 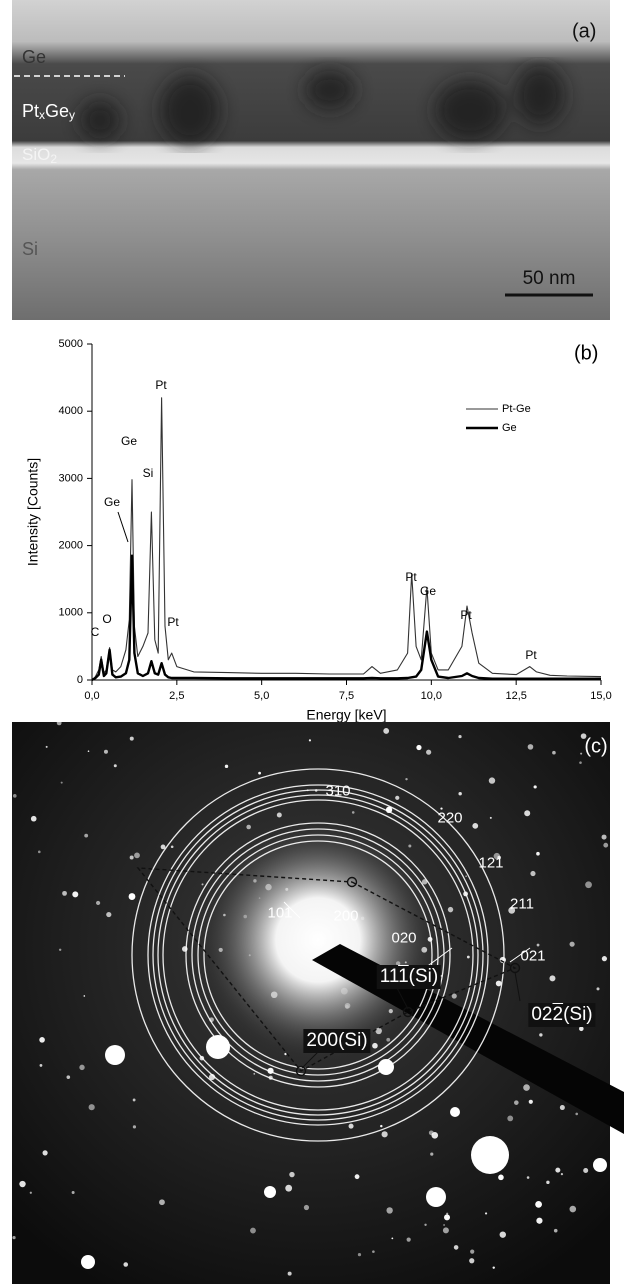 I want to click on spot-label: 022(Si), so click(x=562, y=1015).